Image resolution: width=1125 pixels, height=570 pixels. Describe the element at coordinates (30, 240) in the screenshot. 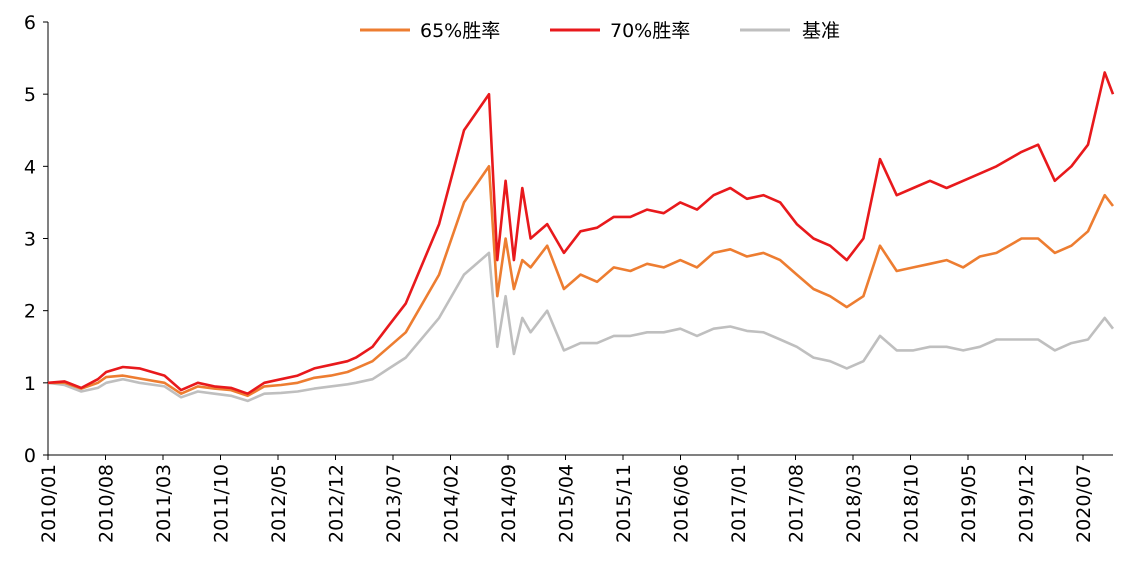

I see `y-tick-label: 3` at that location.